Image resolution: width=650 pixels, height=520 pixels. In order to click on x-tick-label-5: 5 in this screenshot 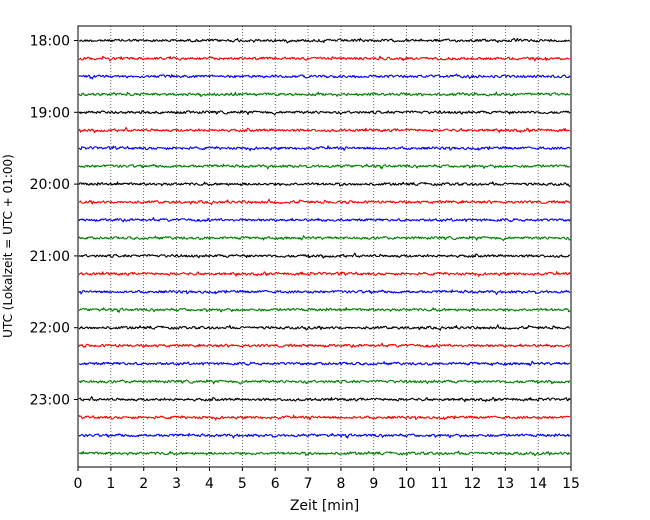, I will do `click(242, 484)`.